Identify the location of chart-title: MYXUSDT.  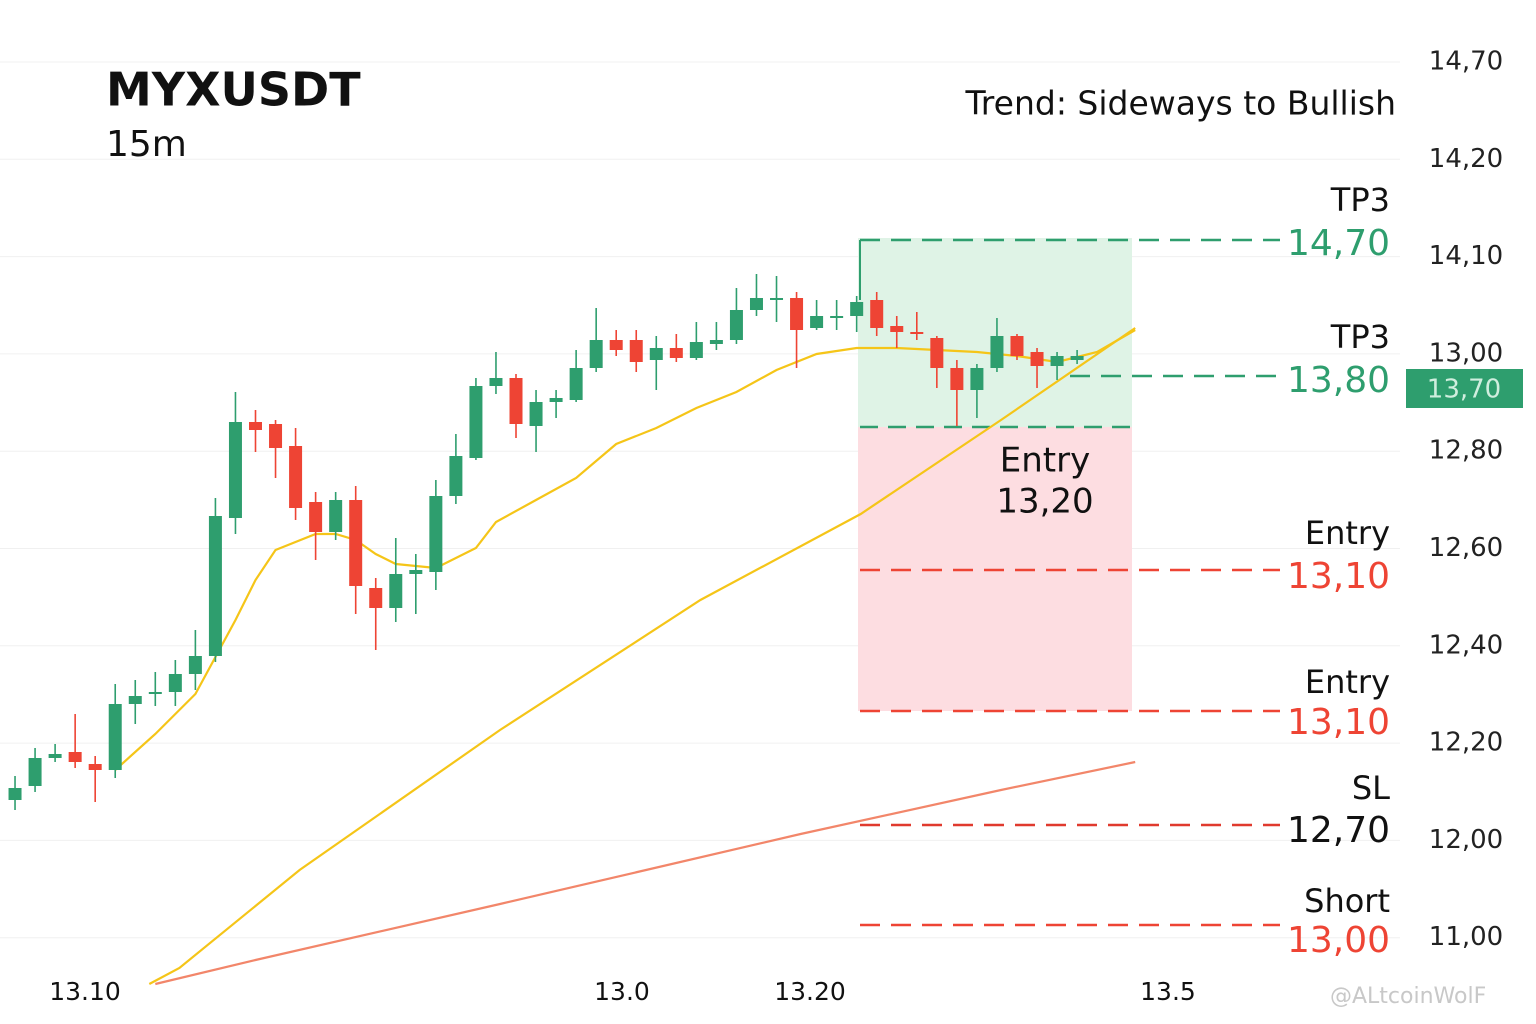
(233, 90).